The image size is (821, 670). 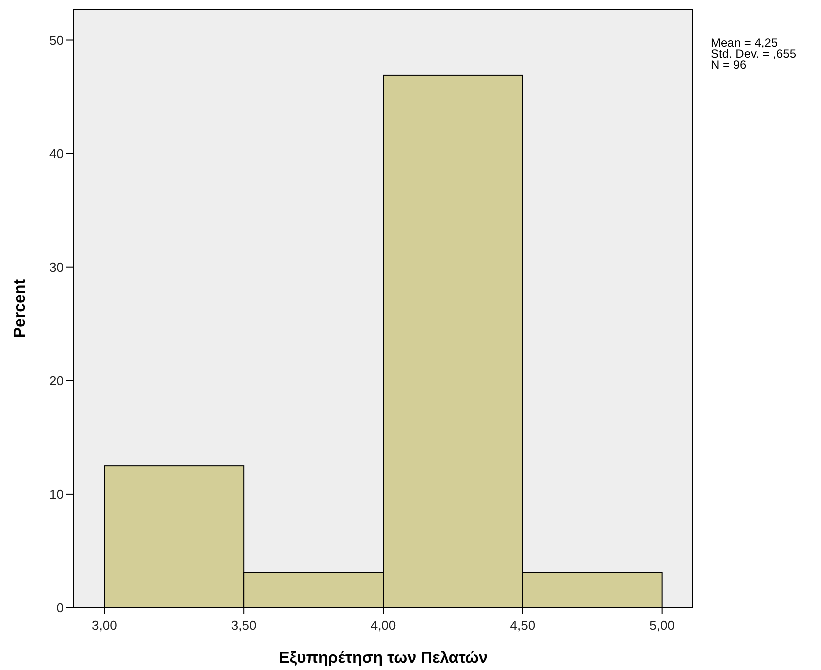 I want to click on text: Std. Dev. = ,655, so click(x=754, y=54).